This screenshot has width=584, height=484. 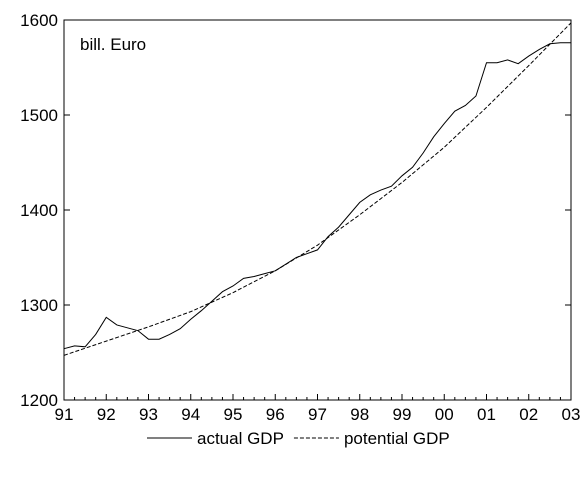 What do you see at coordinates (190, 414) in the screenshot?
I see `x-tick-label: 94` at bounding box center [190, 414].